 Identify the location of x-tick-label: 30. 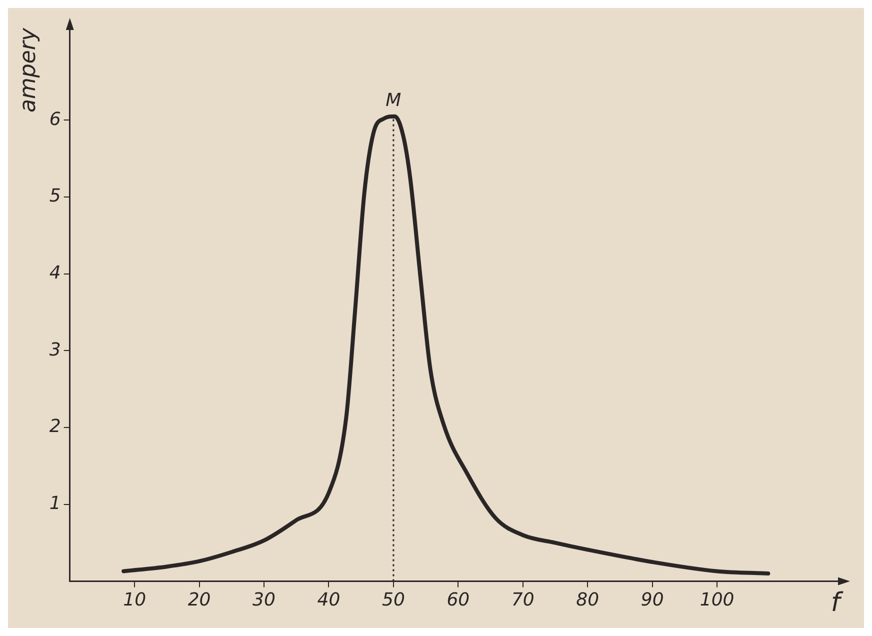
(264, 600).